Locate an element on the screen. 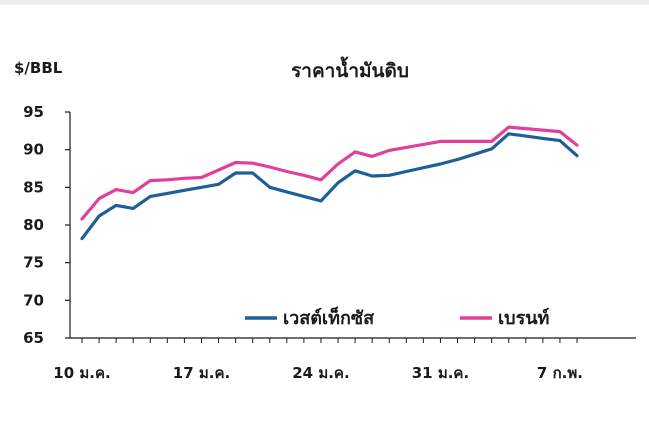  top-border is located at coordinates (324, 2).